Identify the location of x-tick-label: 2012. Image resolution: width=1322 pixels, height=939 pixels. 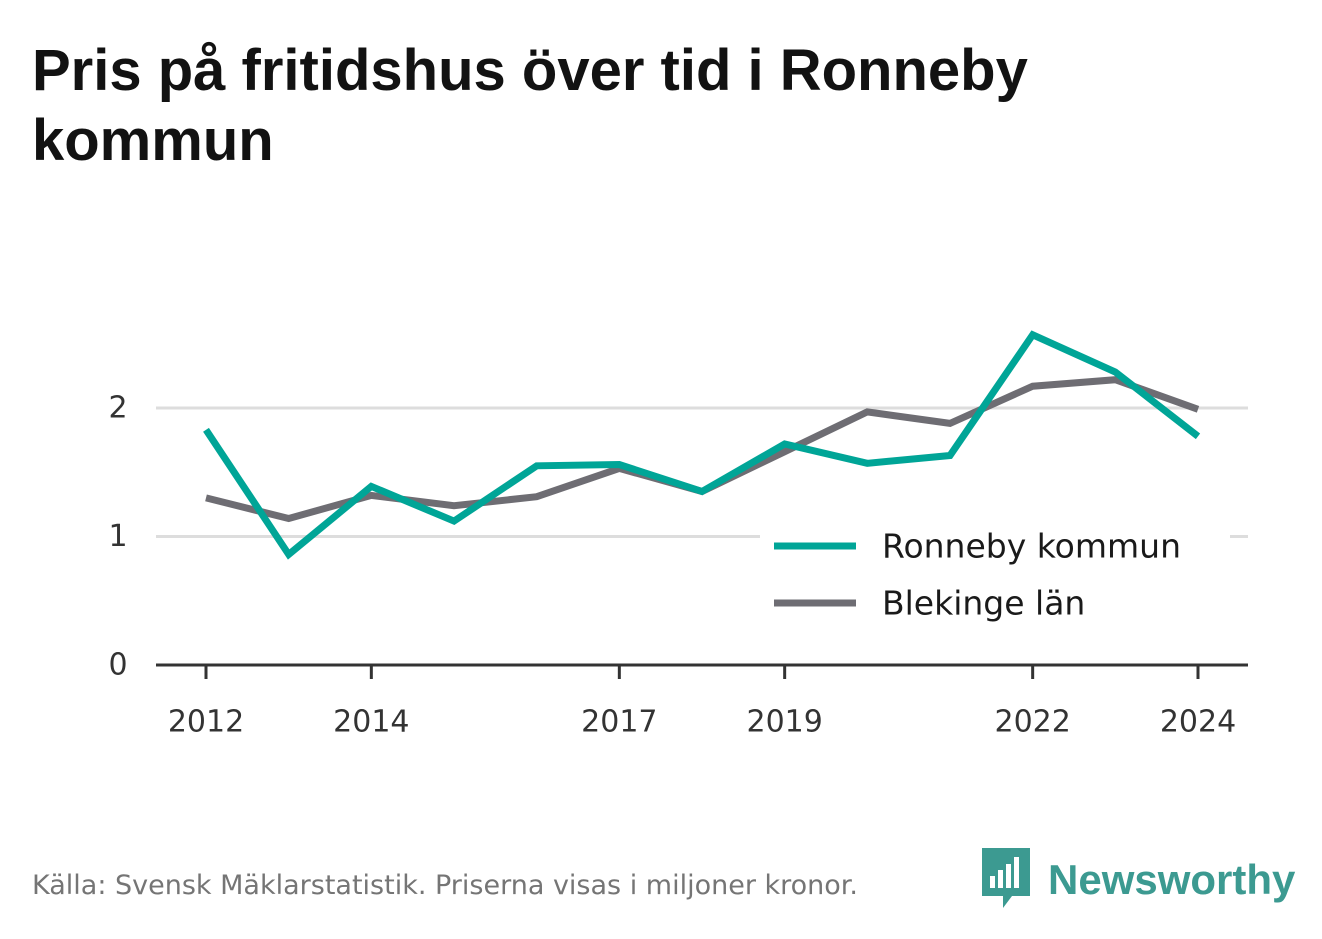
(206, 722).